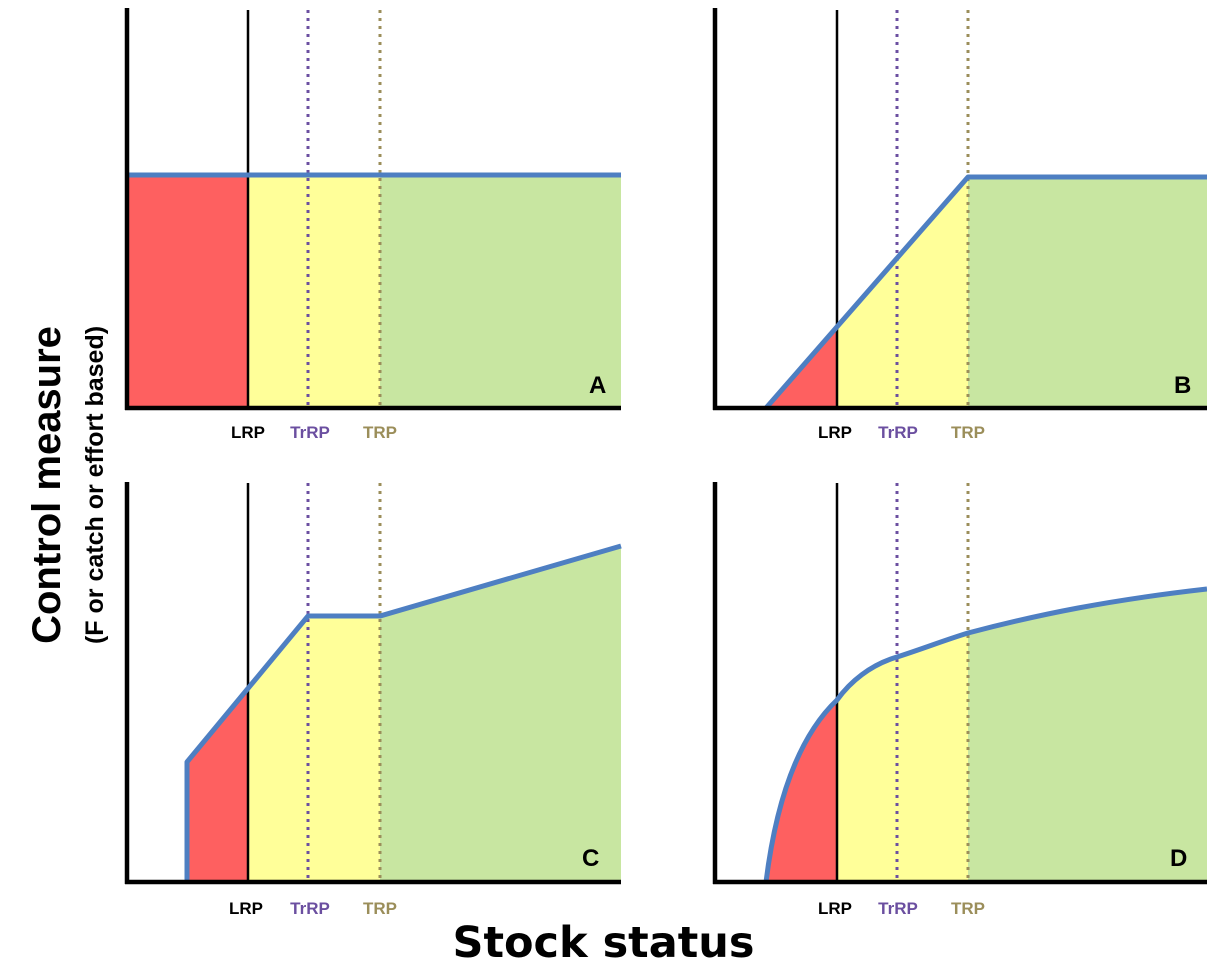 The image size is (1207, 978). What do you see at coordinates (47, 485) in the screenshot?
I see `y-axis-title: Control measure` at bounding box center [47, 485].